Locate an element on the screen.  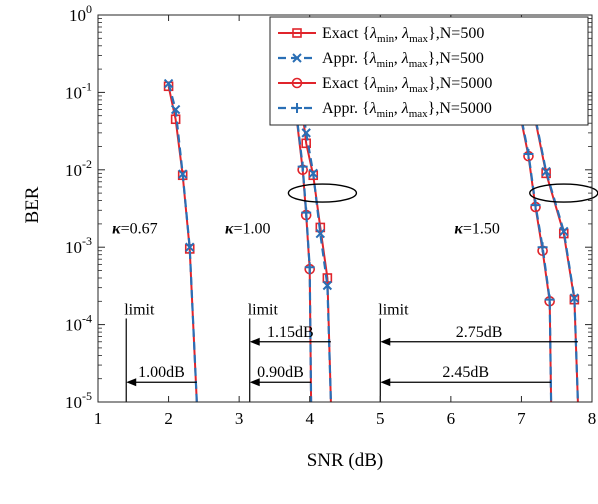
x-tick-label: 3 is located at coordinates (239, 418).